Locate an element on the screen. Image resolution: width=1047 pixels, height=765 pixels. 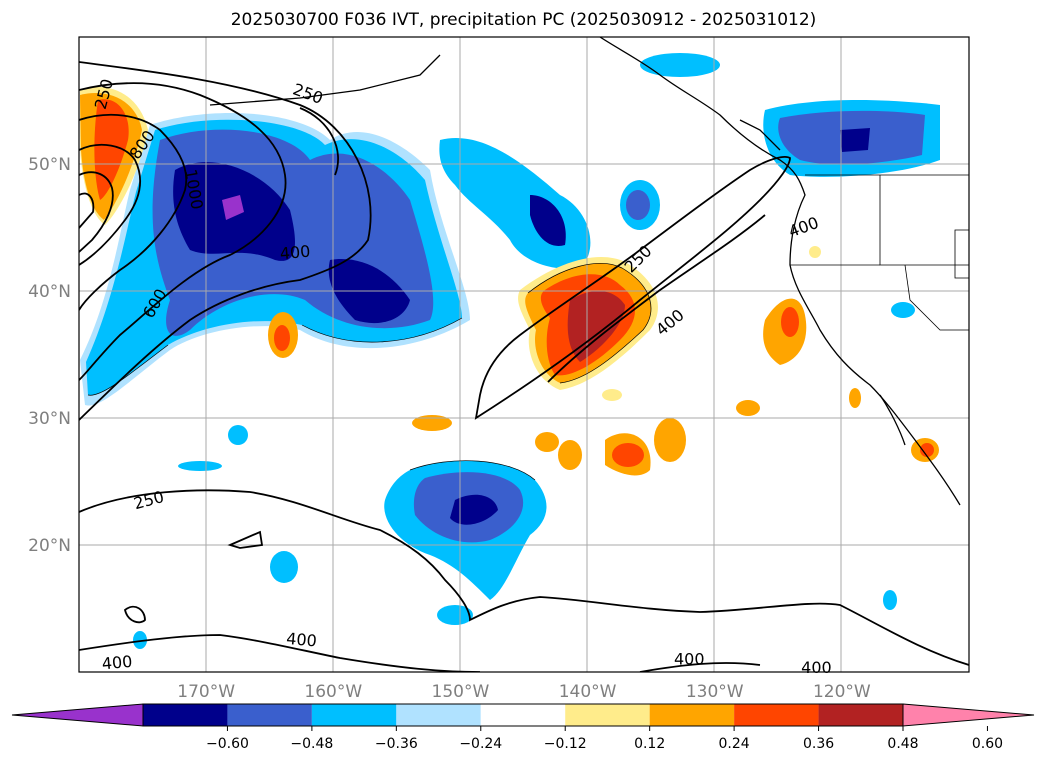
latitude-label: 20°N is located at coordinates (49, 546).